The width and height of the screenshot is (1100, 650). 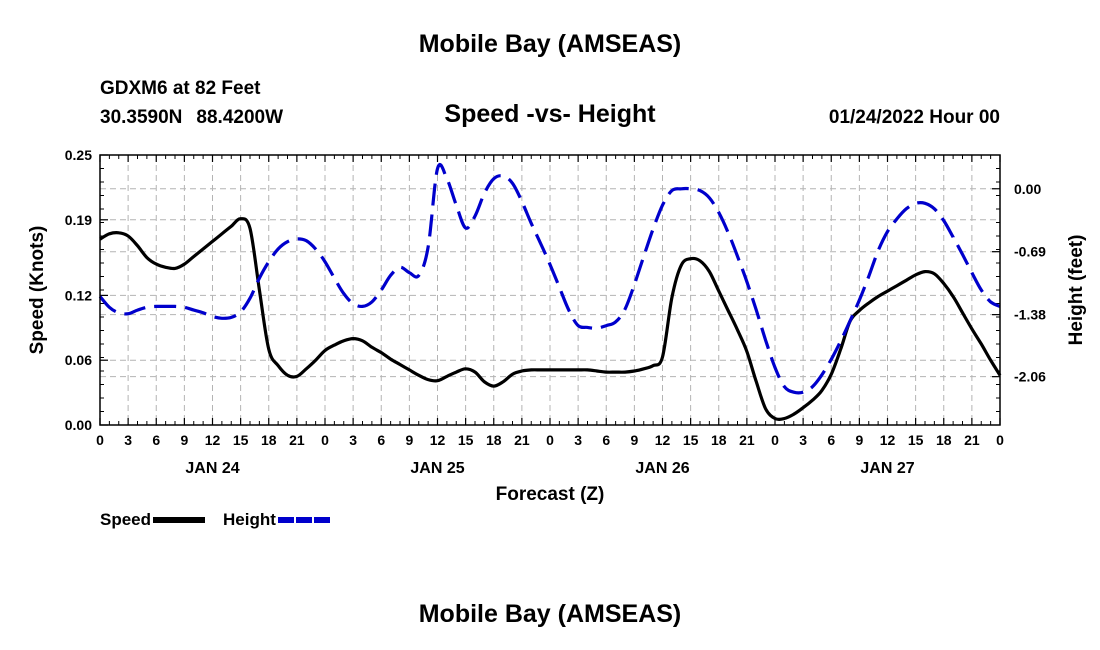 What do you see at coordinates (78, 360) in the screenshot?
I see `y-tick-label: 0.06` at bounding box center [78, 360].